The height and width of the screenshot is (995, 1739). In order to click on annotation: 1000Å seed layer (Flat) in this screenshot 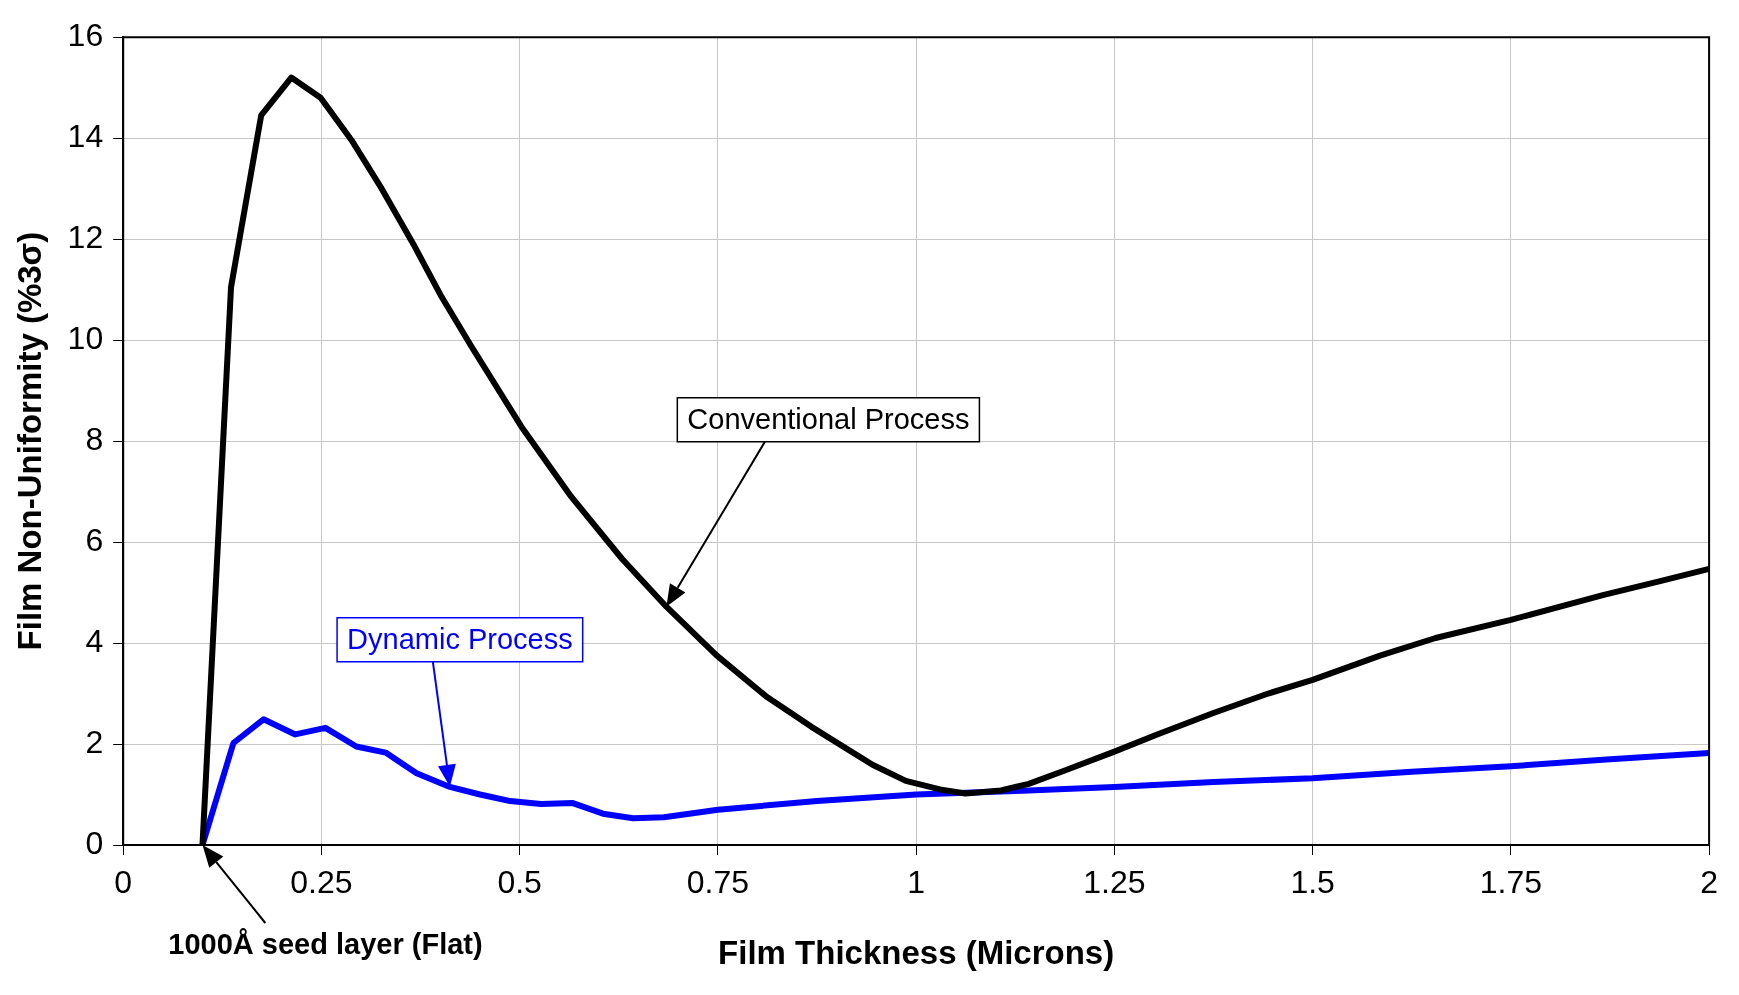, I will do `click(325, 944)`.